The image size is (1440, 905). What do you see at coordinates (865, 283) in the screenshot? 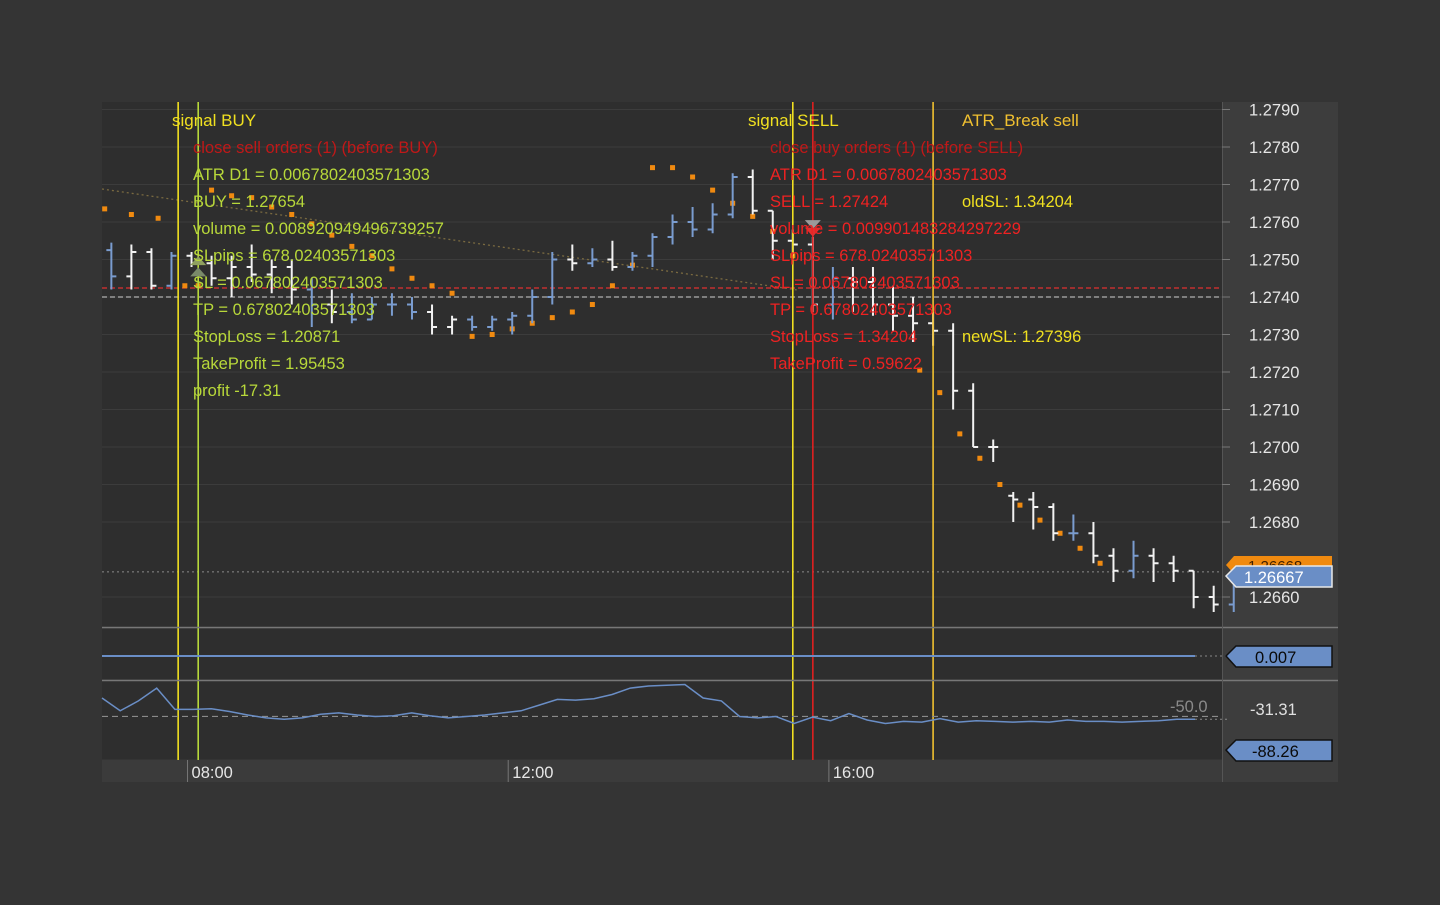
I see `sell-info-line: SL = 0.067802403571303` at bounding box center [865, 283].